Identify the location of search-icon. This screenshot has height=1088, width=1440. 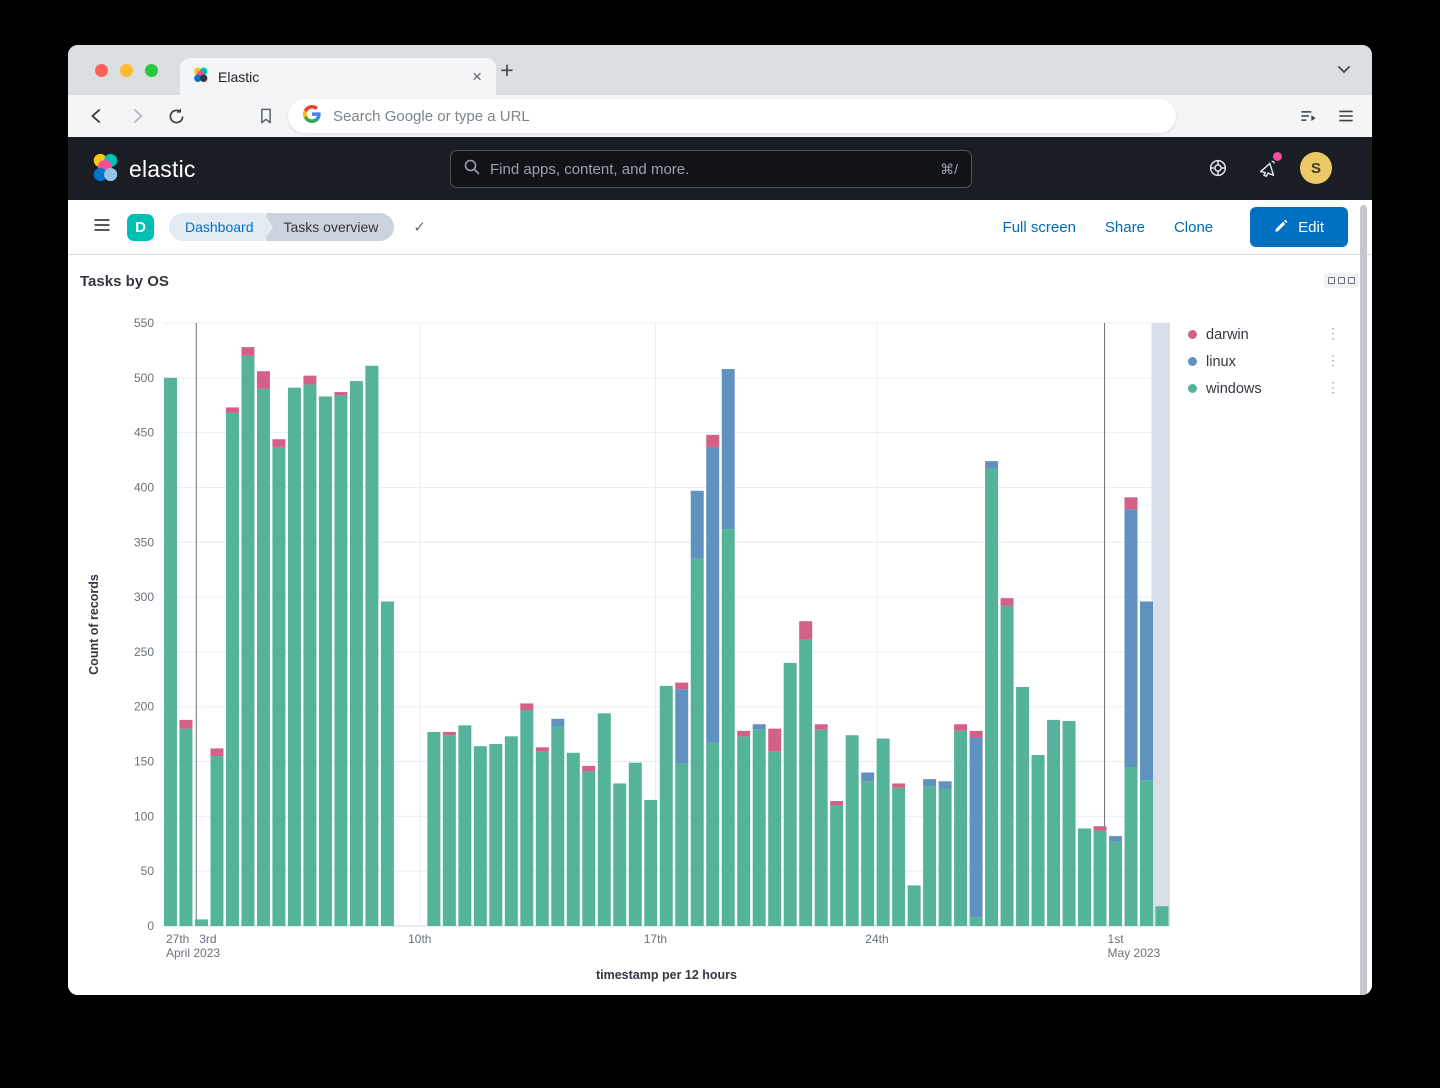
(472, 169).